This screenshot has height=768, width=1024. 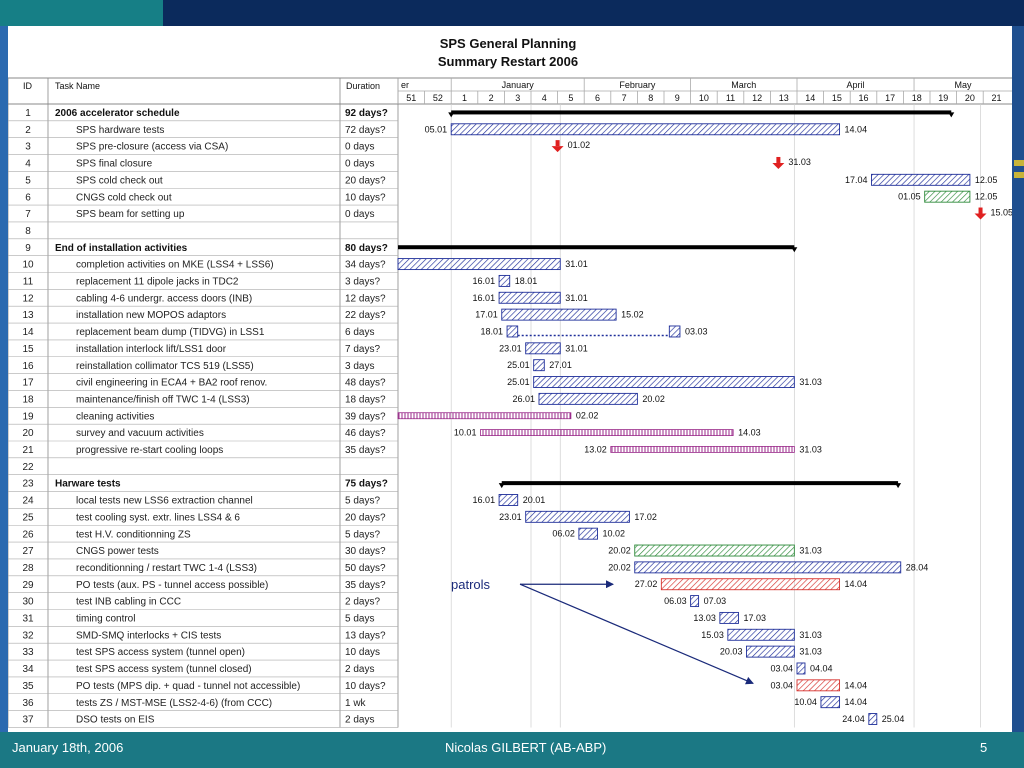 I want to click on task-duration: 75 days?, so click(x=366, y=484).